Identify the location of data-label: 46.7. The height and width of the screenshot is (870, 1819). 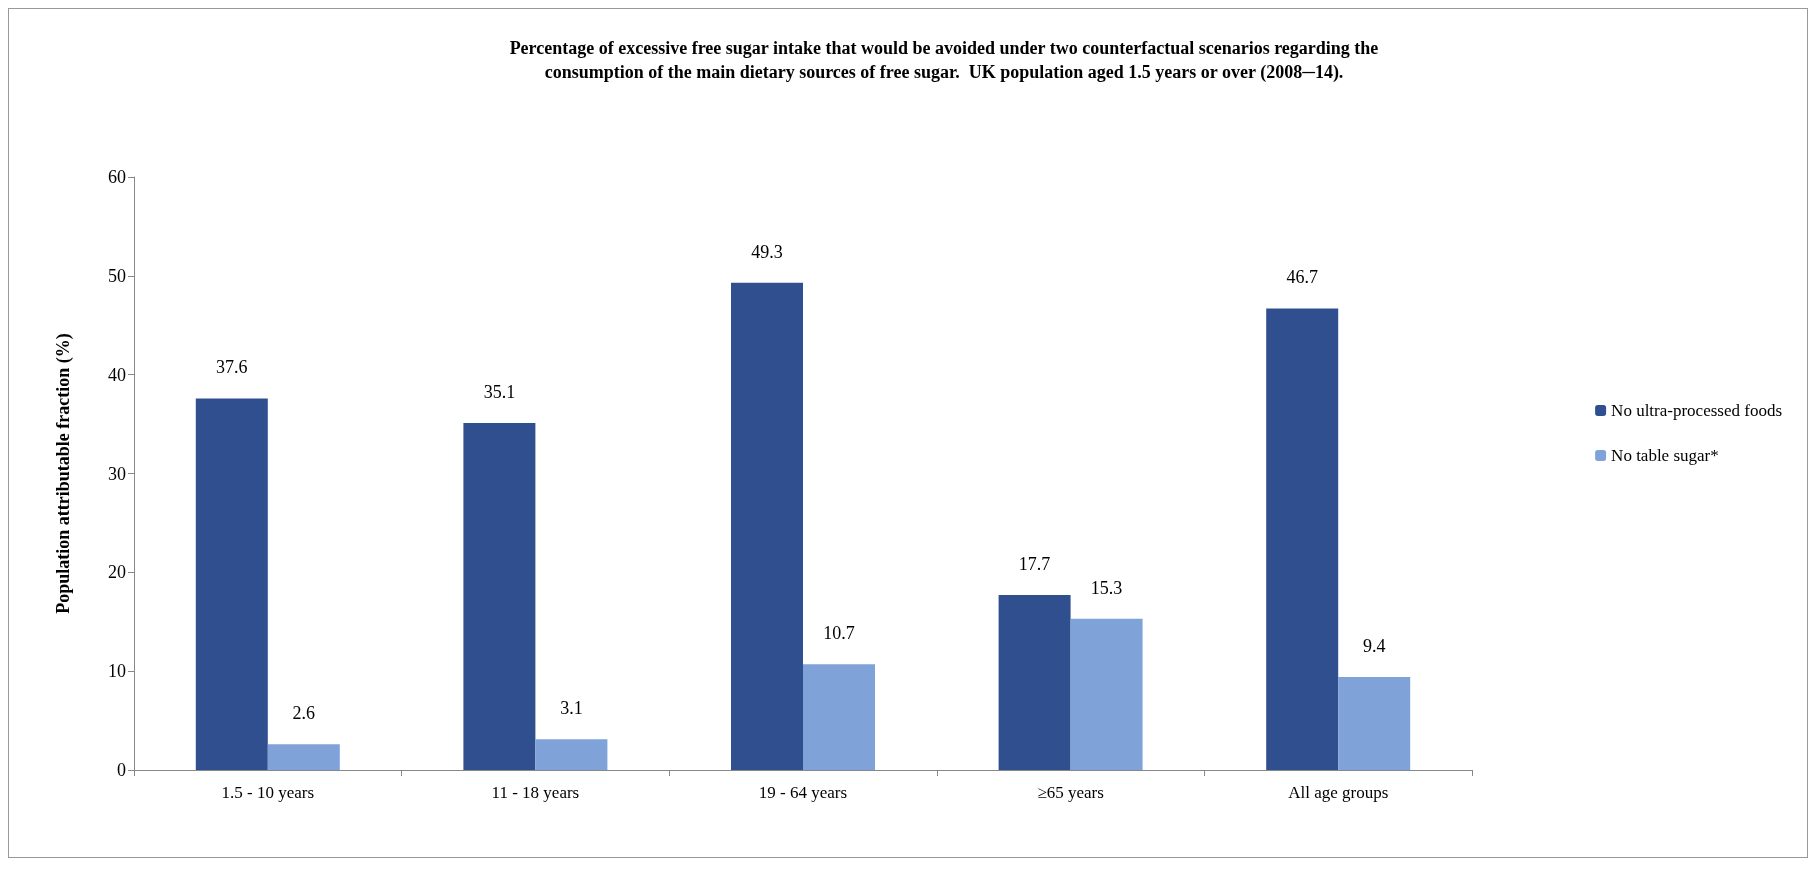
(1302, 277).